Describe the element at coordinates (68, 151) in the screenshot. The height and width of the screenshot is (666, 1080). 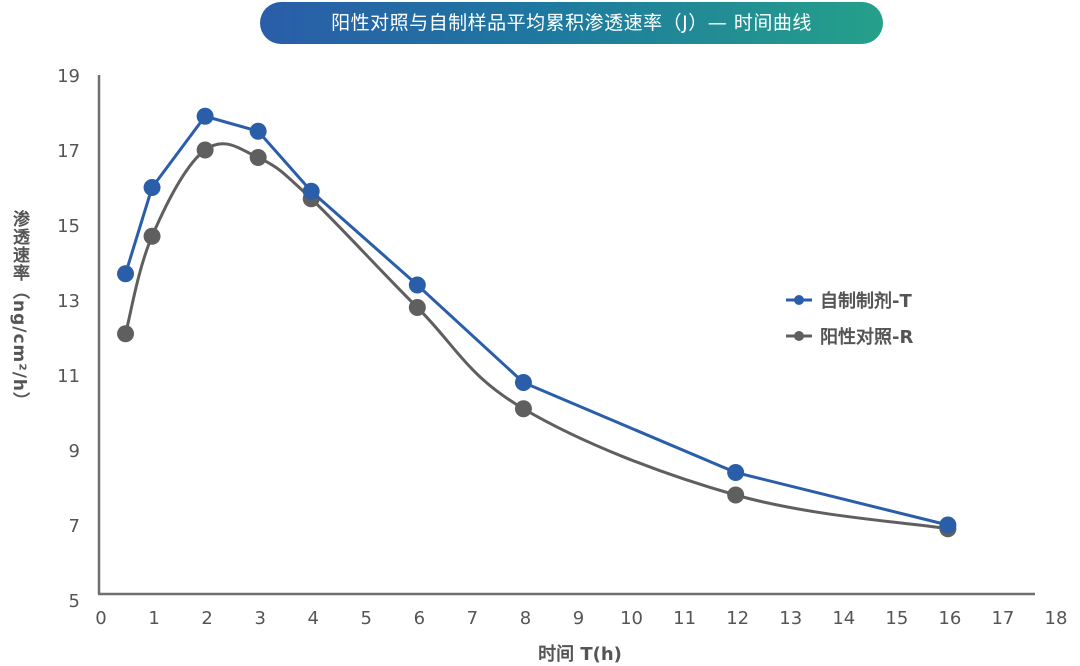
I see `y-tick-label: 17` at that location.